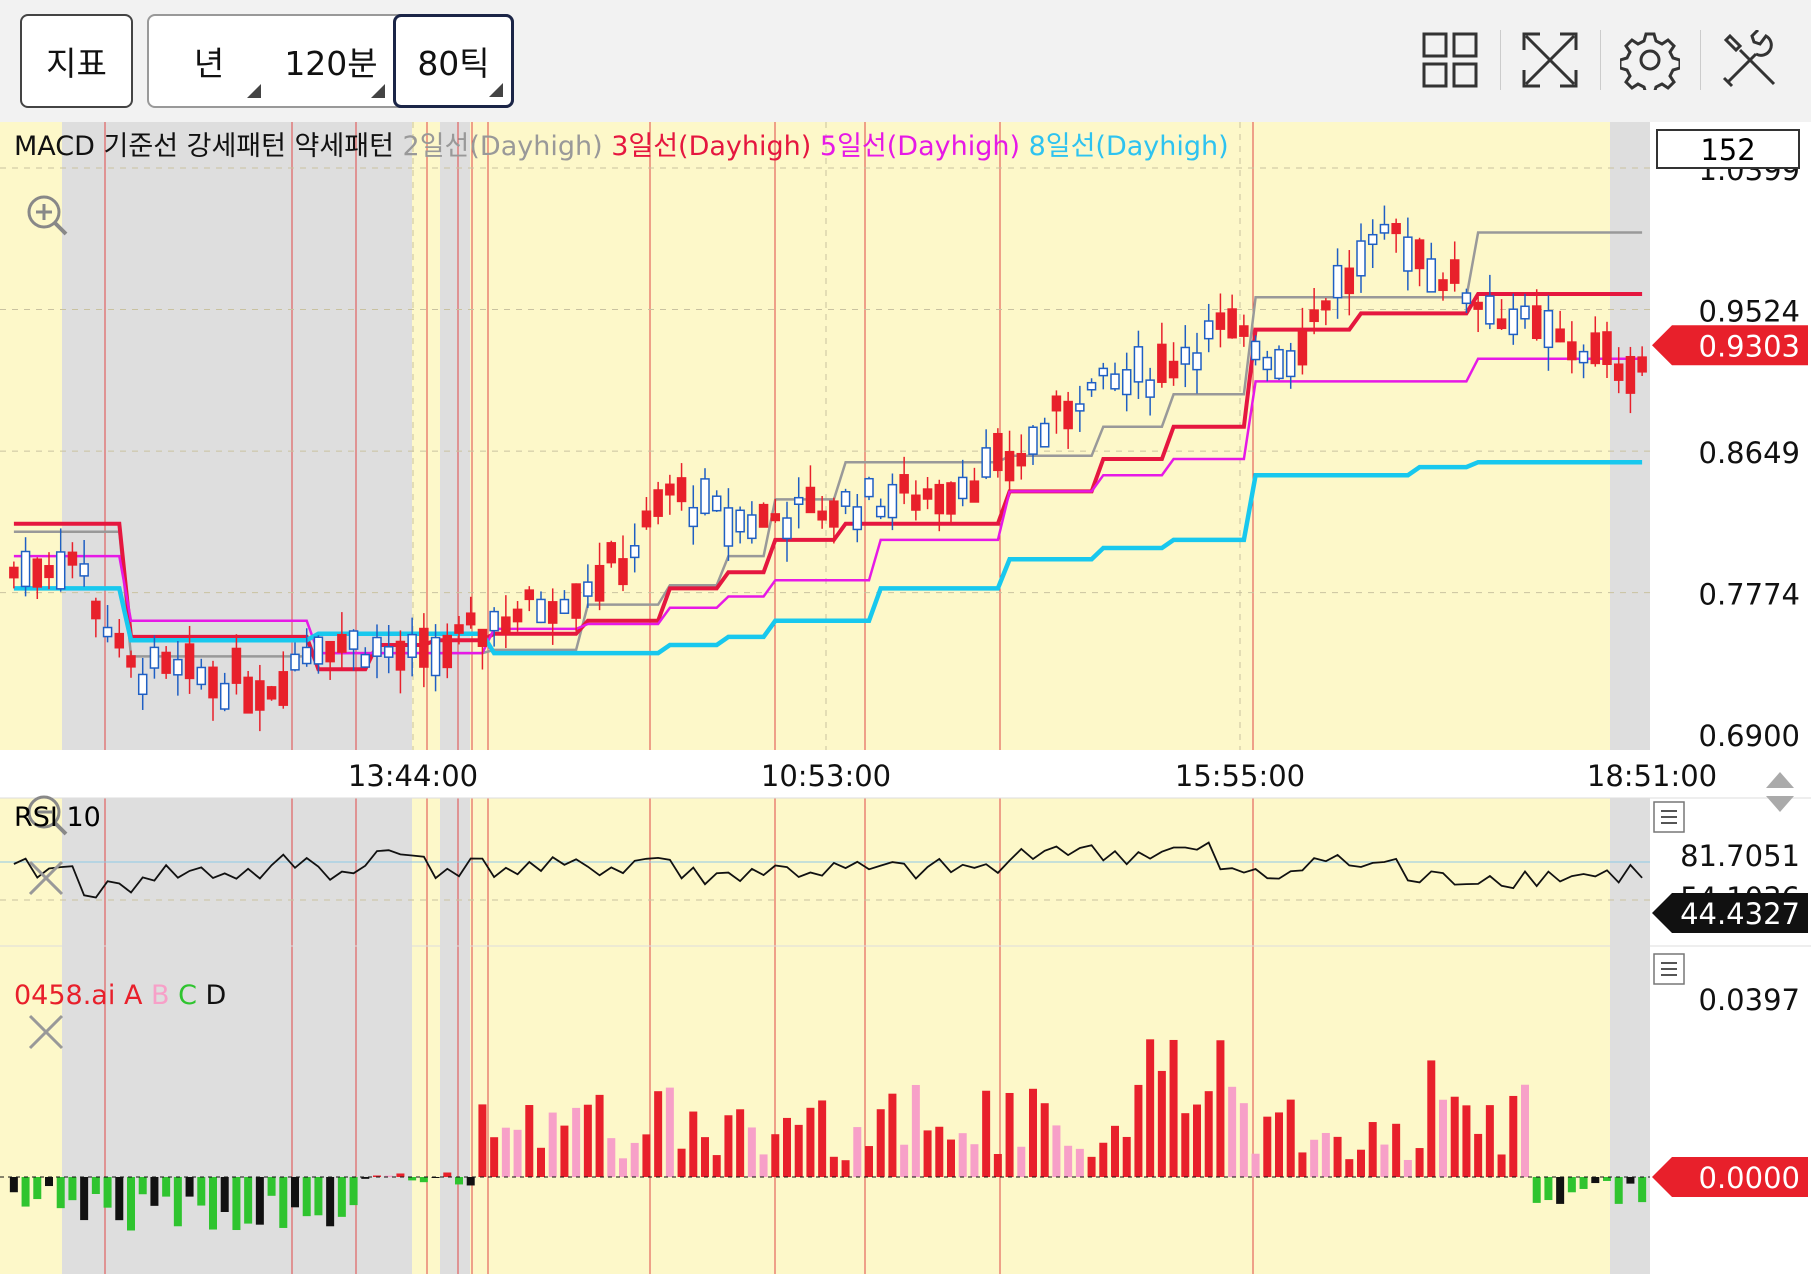  I want to click on zoom-out-icon, so click(47, 815).